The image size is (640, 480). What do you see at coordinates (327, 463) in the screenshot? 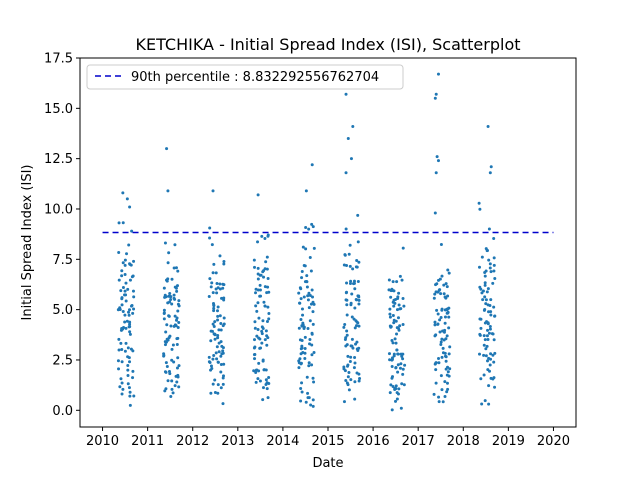
I see `x-axis-label: Date` at bounding box center [327, 463].